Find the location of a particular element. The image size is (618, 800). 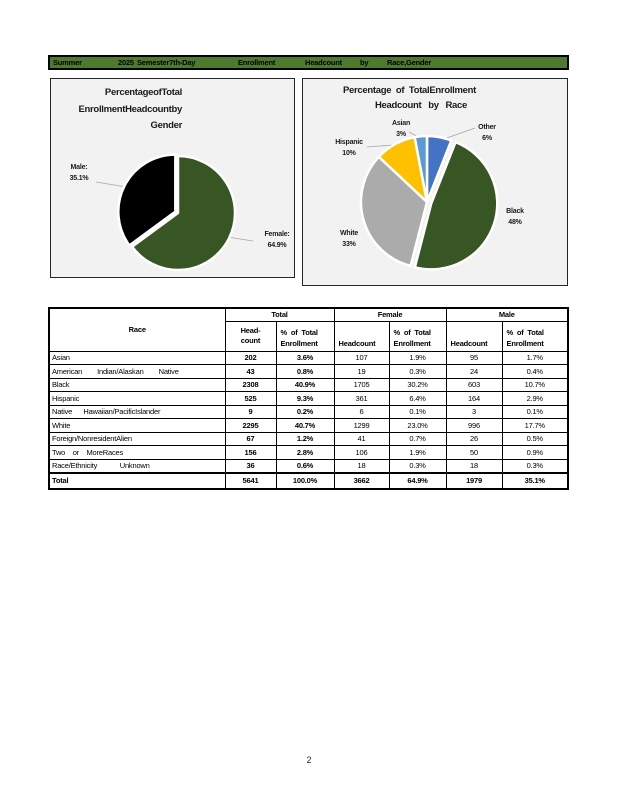

table-cell: 1.9% is located at coordinates (417, 452).